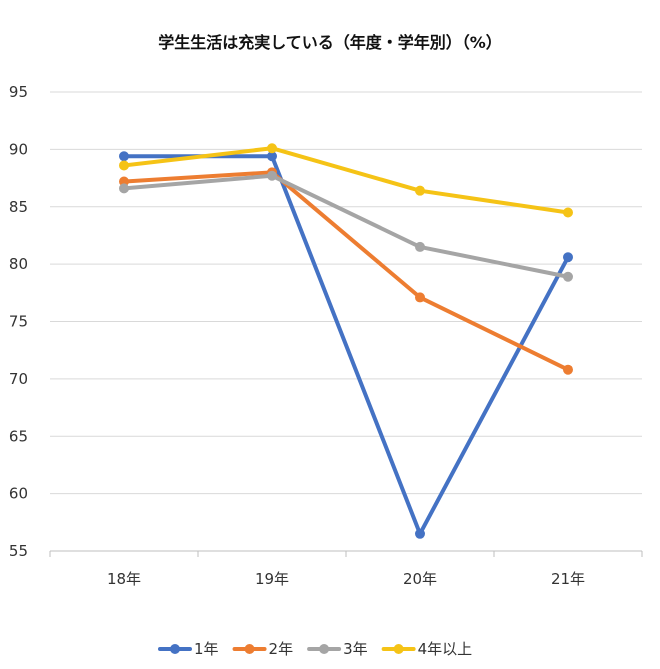 The width and height of the screenshot is (660, 669). Describe the element at coordinates (18, 436) in the screenshot. I see `y-tick-label: 65` at that location.